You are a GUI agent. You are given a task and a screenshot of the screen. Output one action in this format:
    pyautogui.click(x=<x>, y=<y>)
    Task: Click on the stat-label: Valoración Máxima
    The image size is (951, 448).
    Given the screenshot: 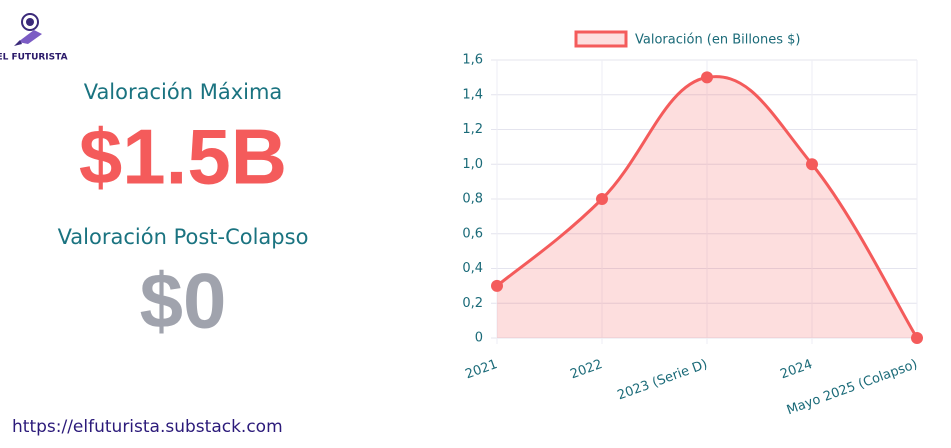 What is the action you would take?
    pyautogui.click(x=183, y=92)
    